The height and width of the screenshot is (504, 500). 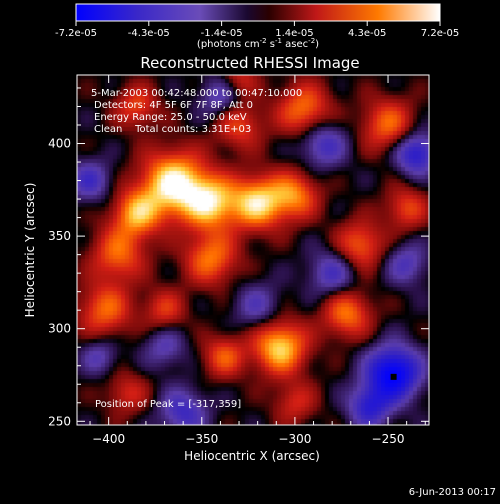 I want to click on colorbar-gradient, so click(x=258, y=12).